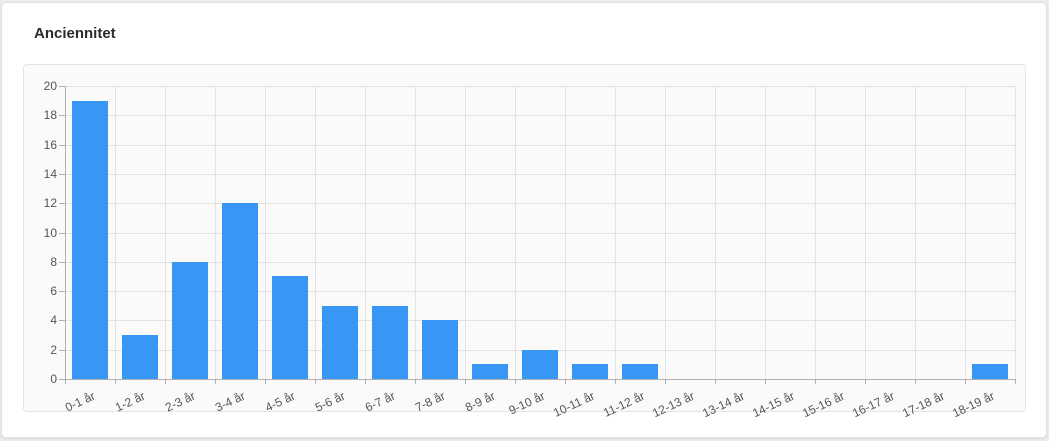  I want to click on bar-2-3 år, so click(190, 320).